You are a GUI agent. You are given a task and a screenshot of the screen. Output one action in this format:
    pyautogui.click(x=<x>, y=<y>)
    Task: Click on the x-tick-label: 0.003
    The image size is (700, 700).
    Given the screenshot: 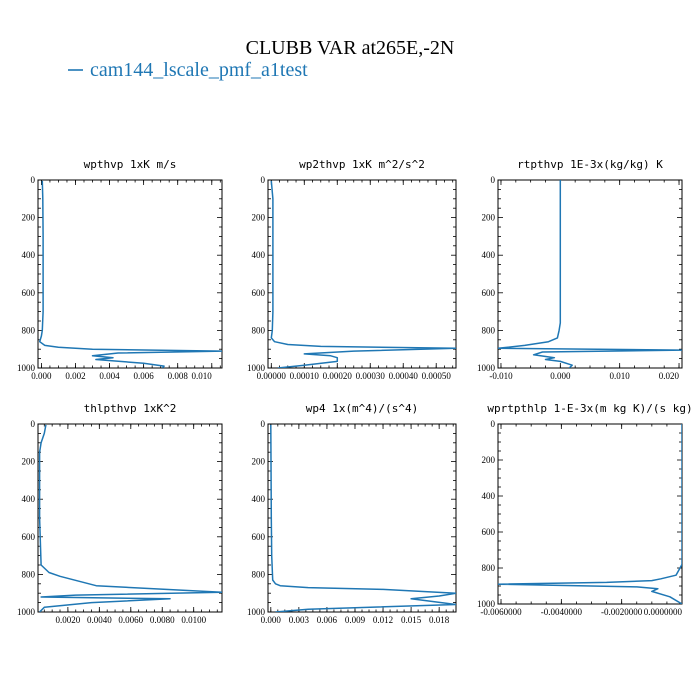 What is the action you would take?
    pyautogui.click(x=299, y=620)
    